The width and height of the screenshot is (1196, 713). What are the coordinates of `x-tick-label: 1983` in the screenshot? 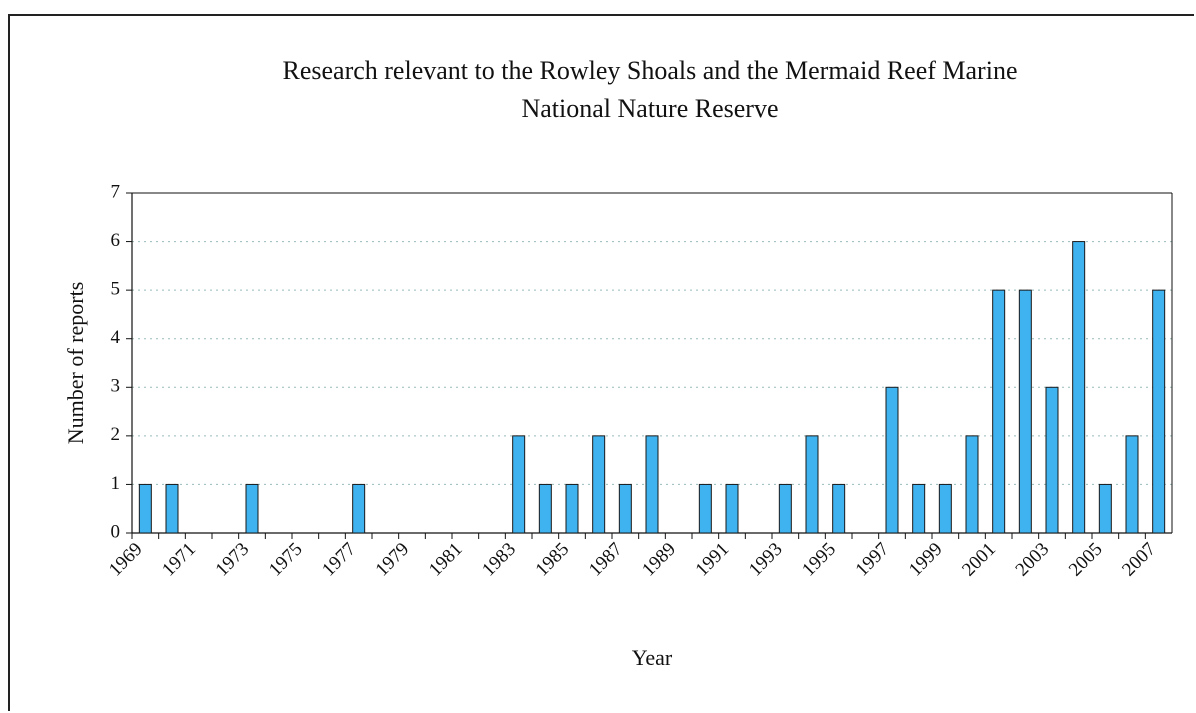 It's located at (499, 560).